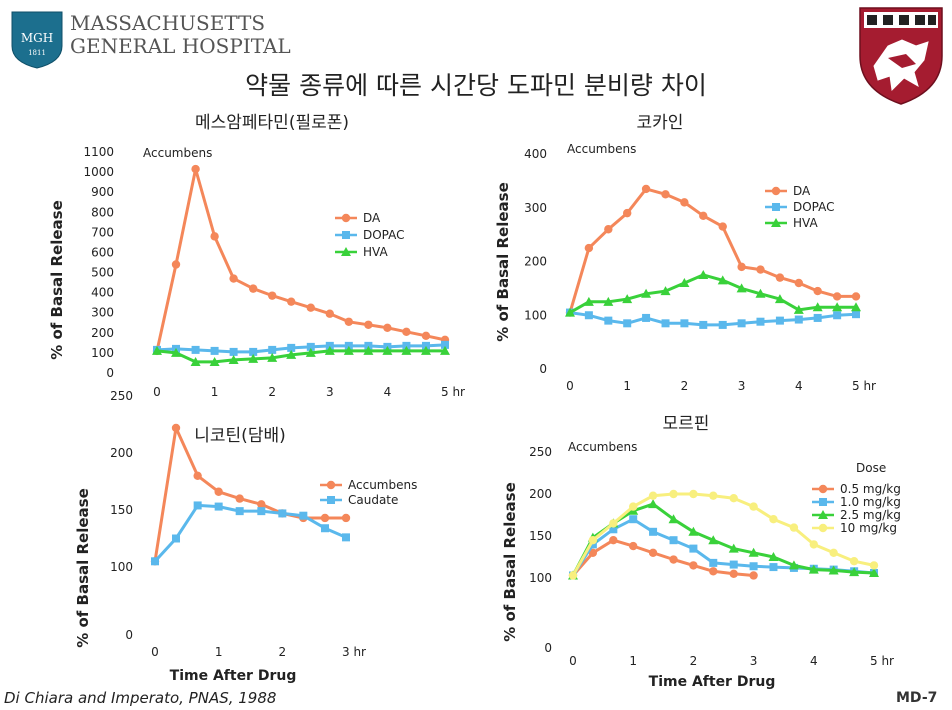 The width and height of the screenshot is (952, 710). I want to click on legend-entry: Caudate, so click(373, 500).